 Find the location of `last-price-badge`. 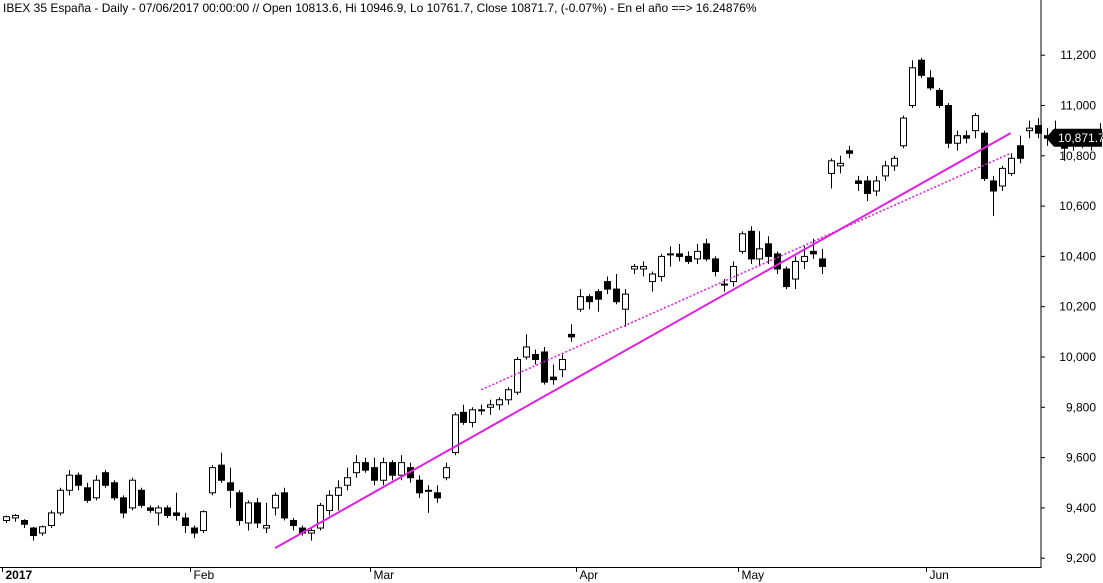

last-price-badge is located at coordinates (1074, 137).